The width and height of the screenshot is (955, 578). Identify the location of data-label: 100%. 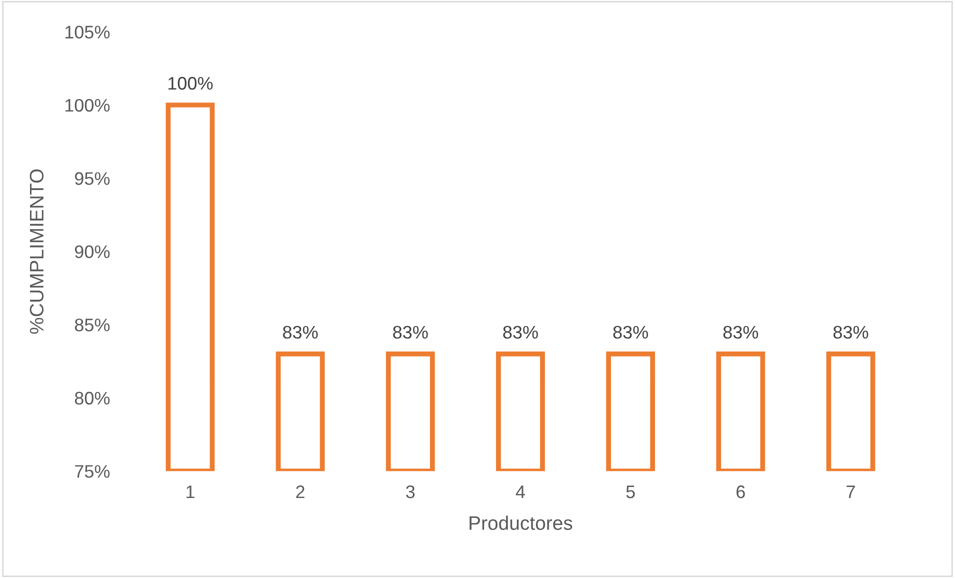
(190, 83).